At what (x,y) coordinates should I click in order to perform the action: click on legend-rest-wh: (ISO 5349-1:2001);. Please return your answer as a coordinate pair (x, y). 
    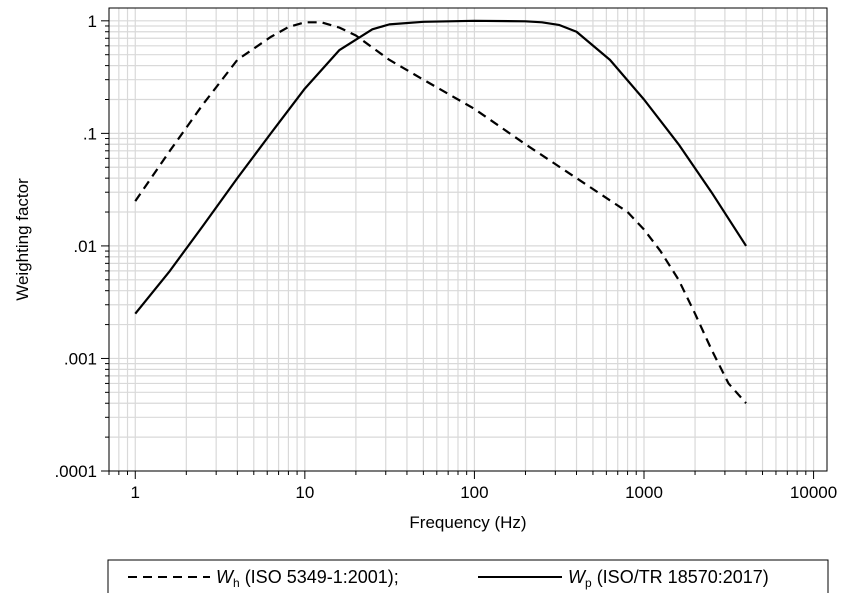
    Looking at the image, I should click on (319, 577).